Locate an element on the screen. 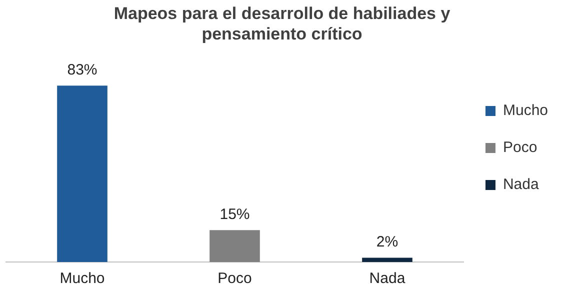  x-tick-label: Mucho is located at coordinates (82, 279).